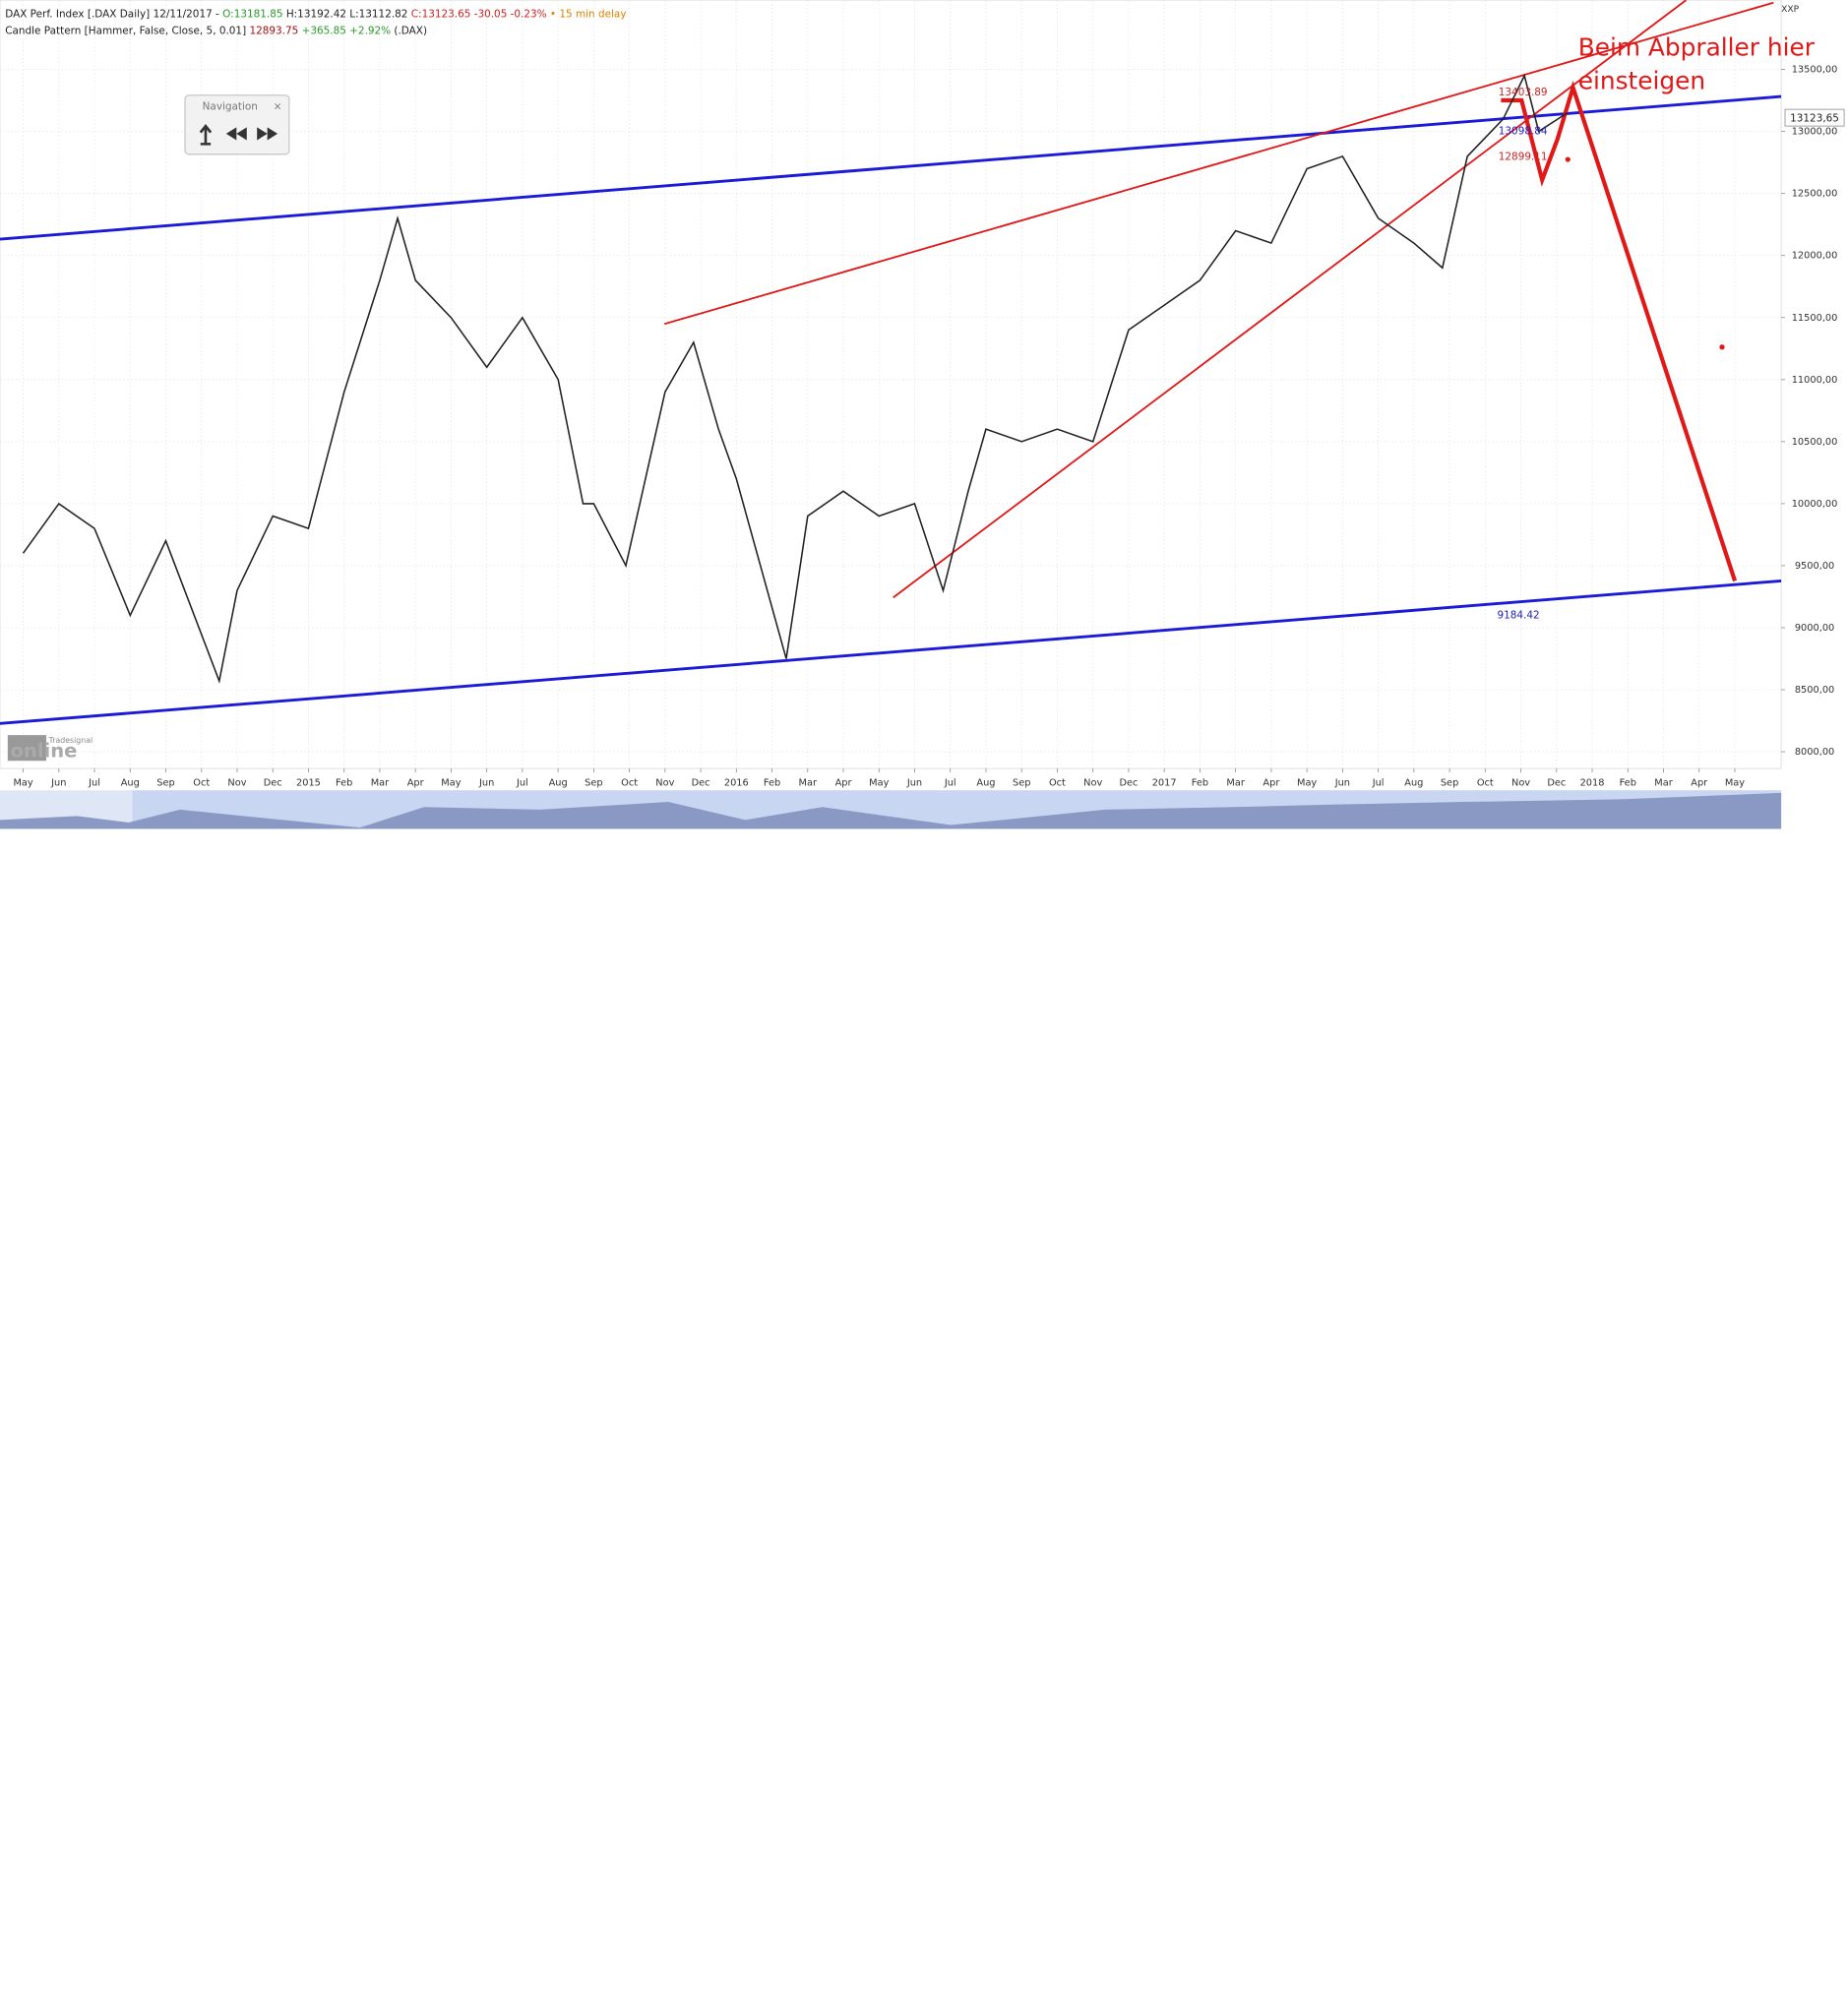 This screenshot has width=1848, height=2015. Describe the element at coordinates (1814, 566) in the screenshot. I see `y-tick-label: 9500,00` at that location.